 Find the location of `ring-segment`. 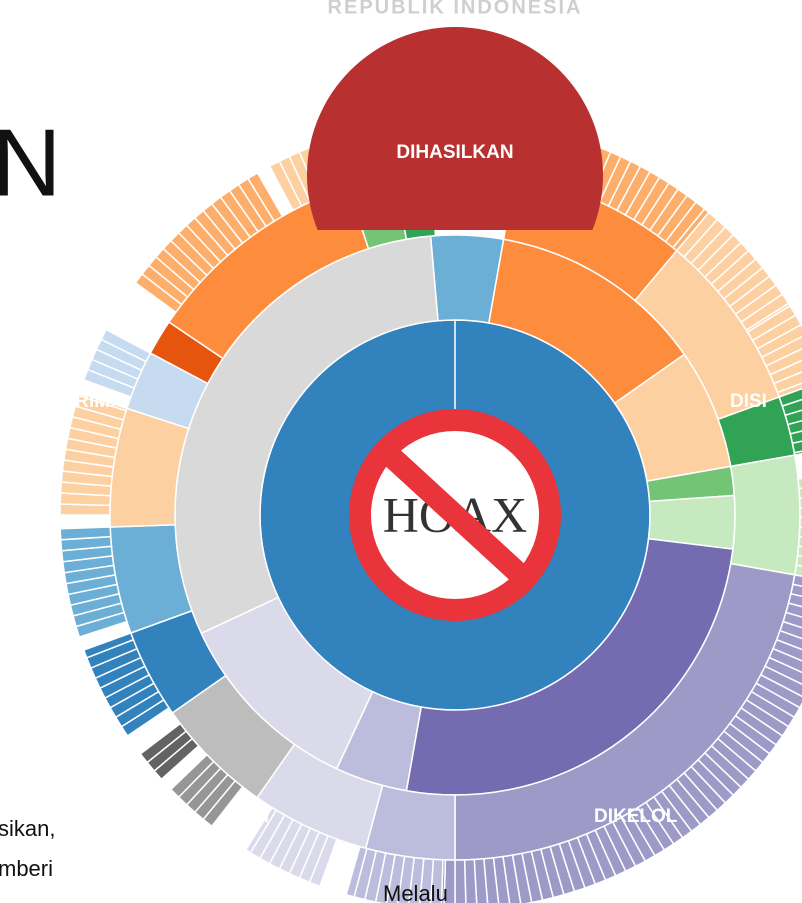

ring-segment is located at coordinates (765, 515).